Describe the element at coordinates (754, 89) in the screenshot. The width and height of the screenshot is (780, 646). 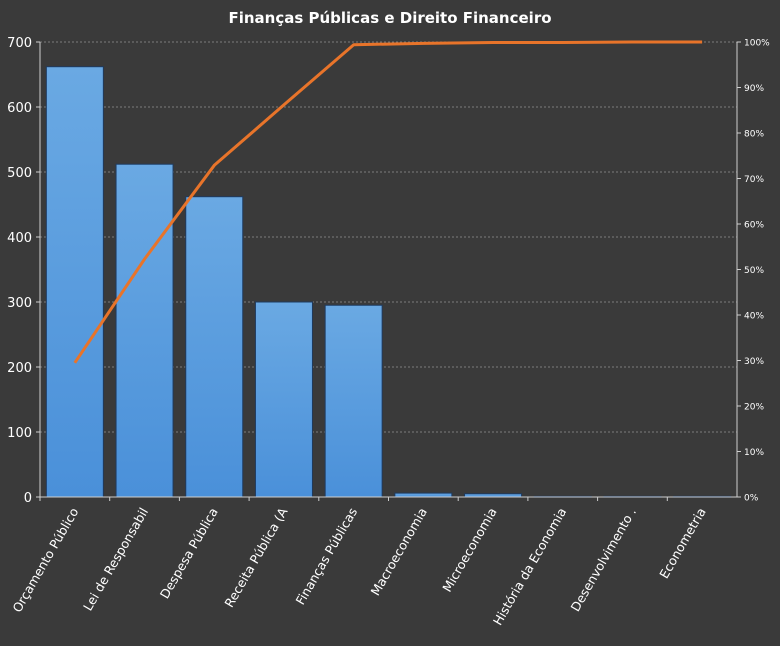
I see `y2-tick-label: 90%` at that location.